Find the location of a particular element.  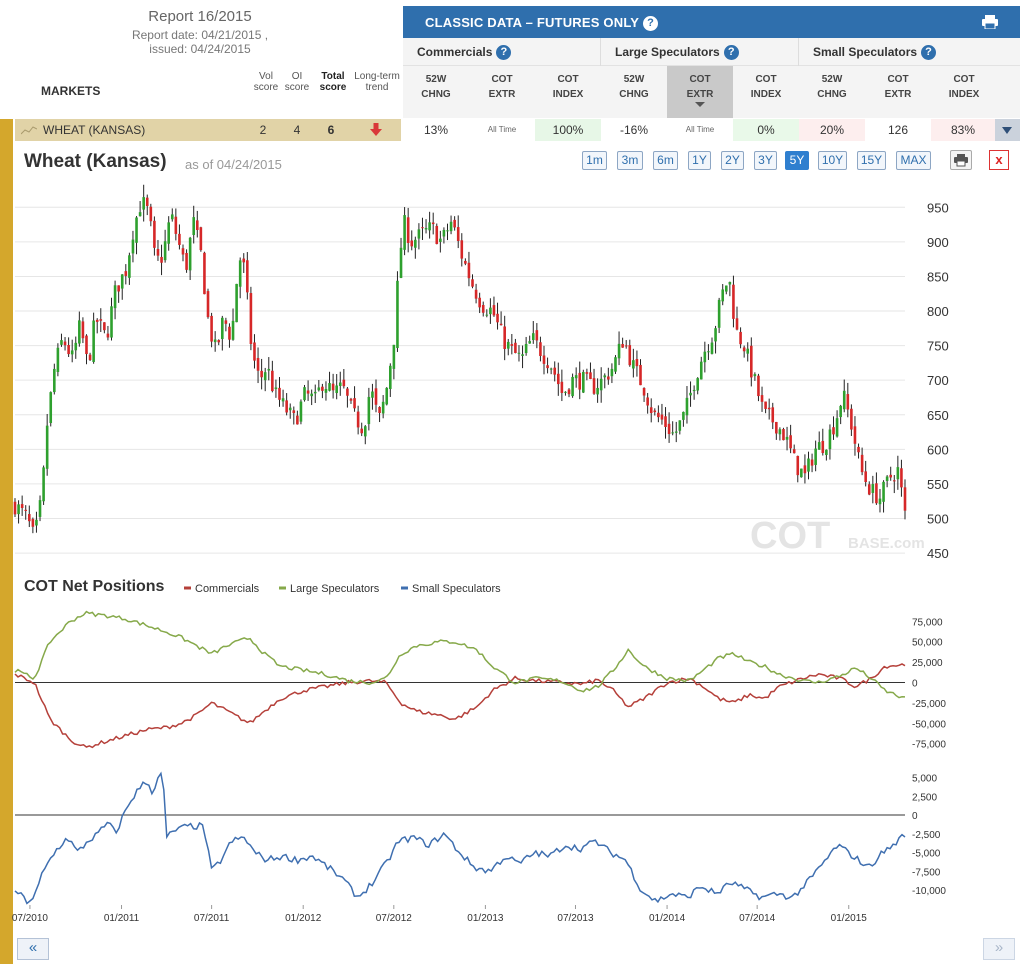

vol-score-header: Vol score is located at coordinates (266, 82).